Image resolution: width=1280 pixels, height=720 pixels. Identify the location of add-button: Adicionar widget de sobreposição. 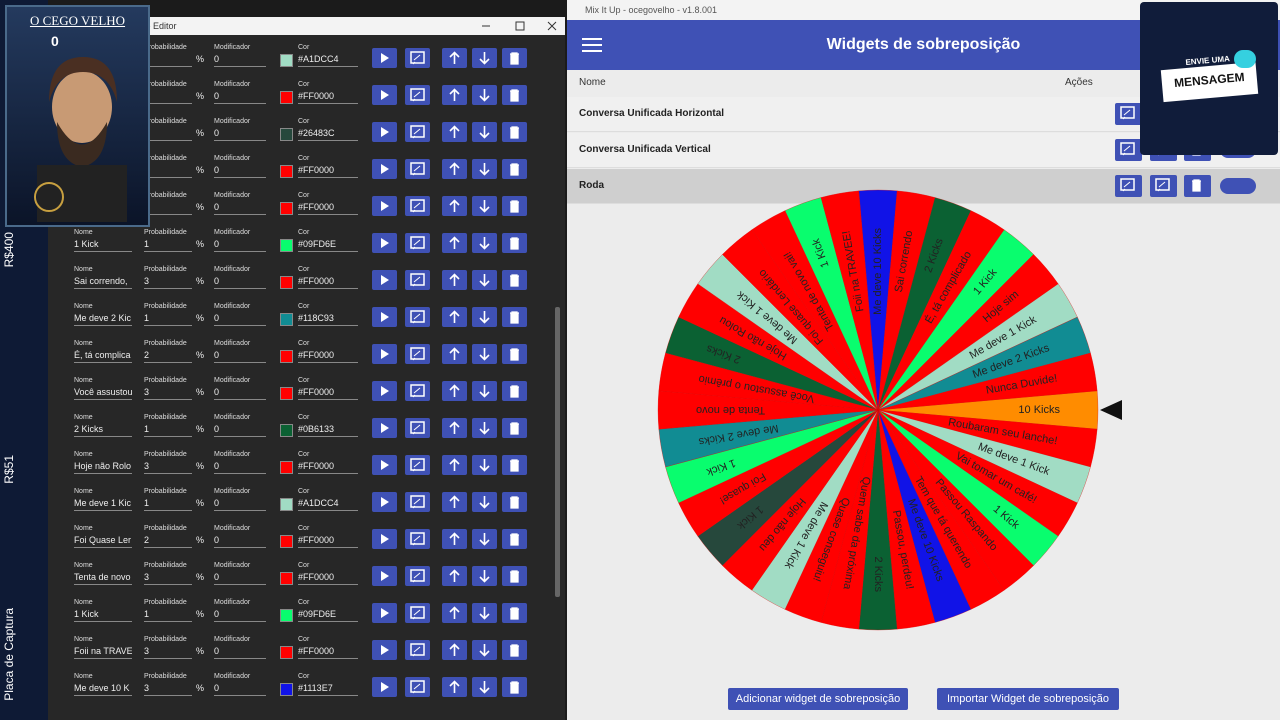
(818, 699).